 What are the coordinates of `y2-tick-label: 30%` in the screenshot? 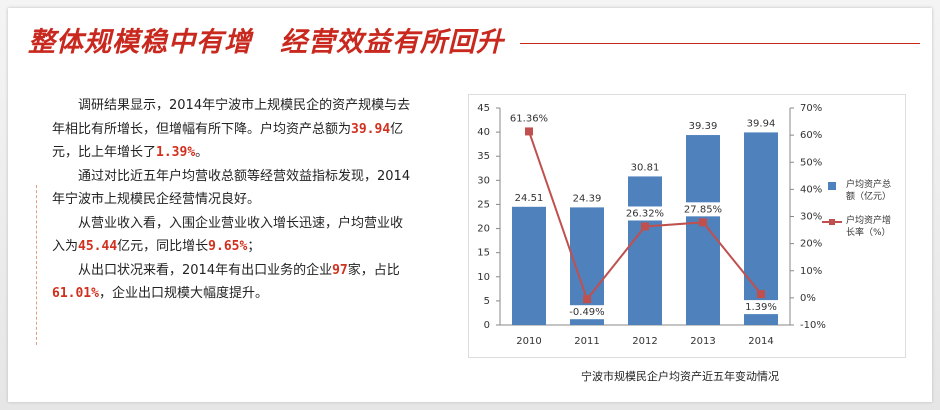 It's located at (811, 217).